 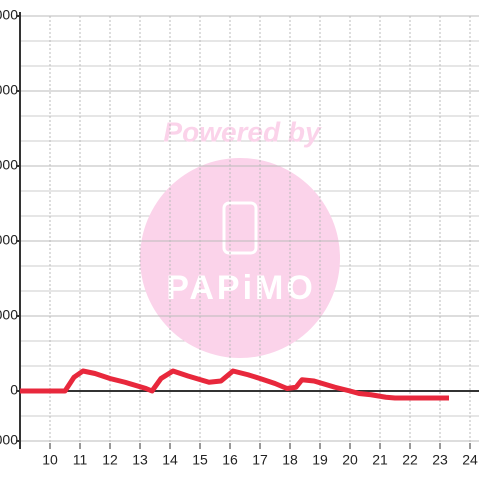 What do you see at coordinates (14, 390) in the screenshot?
I see `y-tick-label: 0` at bounding box center [14, 390].